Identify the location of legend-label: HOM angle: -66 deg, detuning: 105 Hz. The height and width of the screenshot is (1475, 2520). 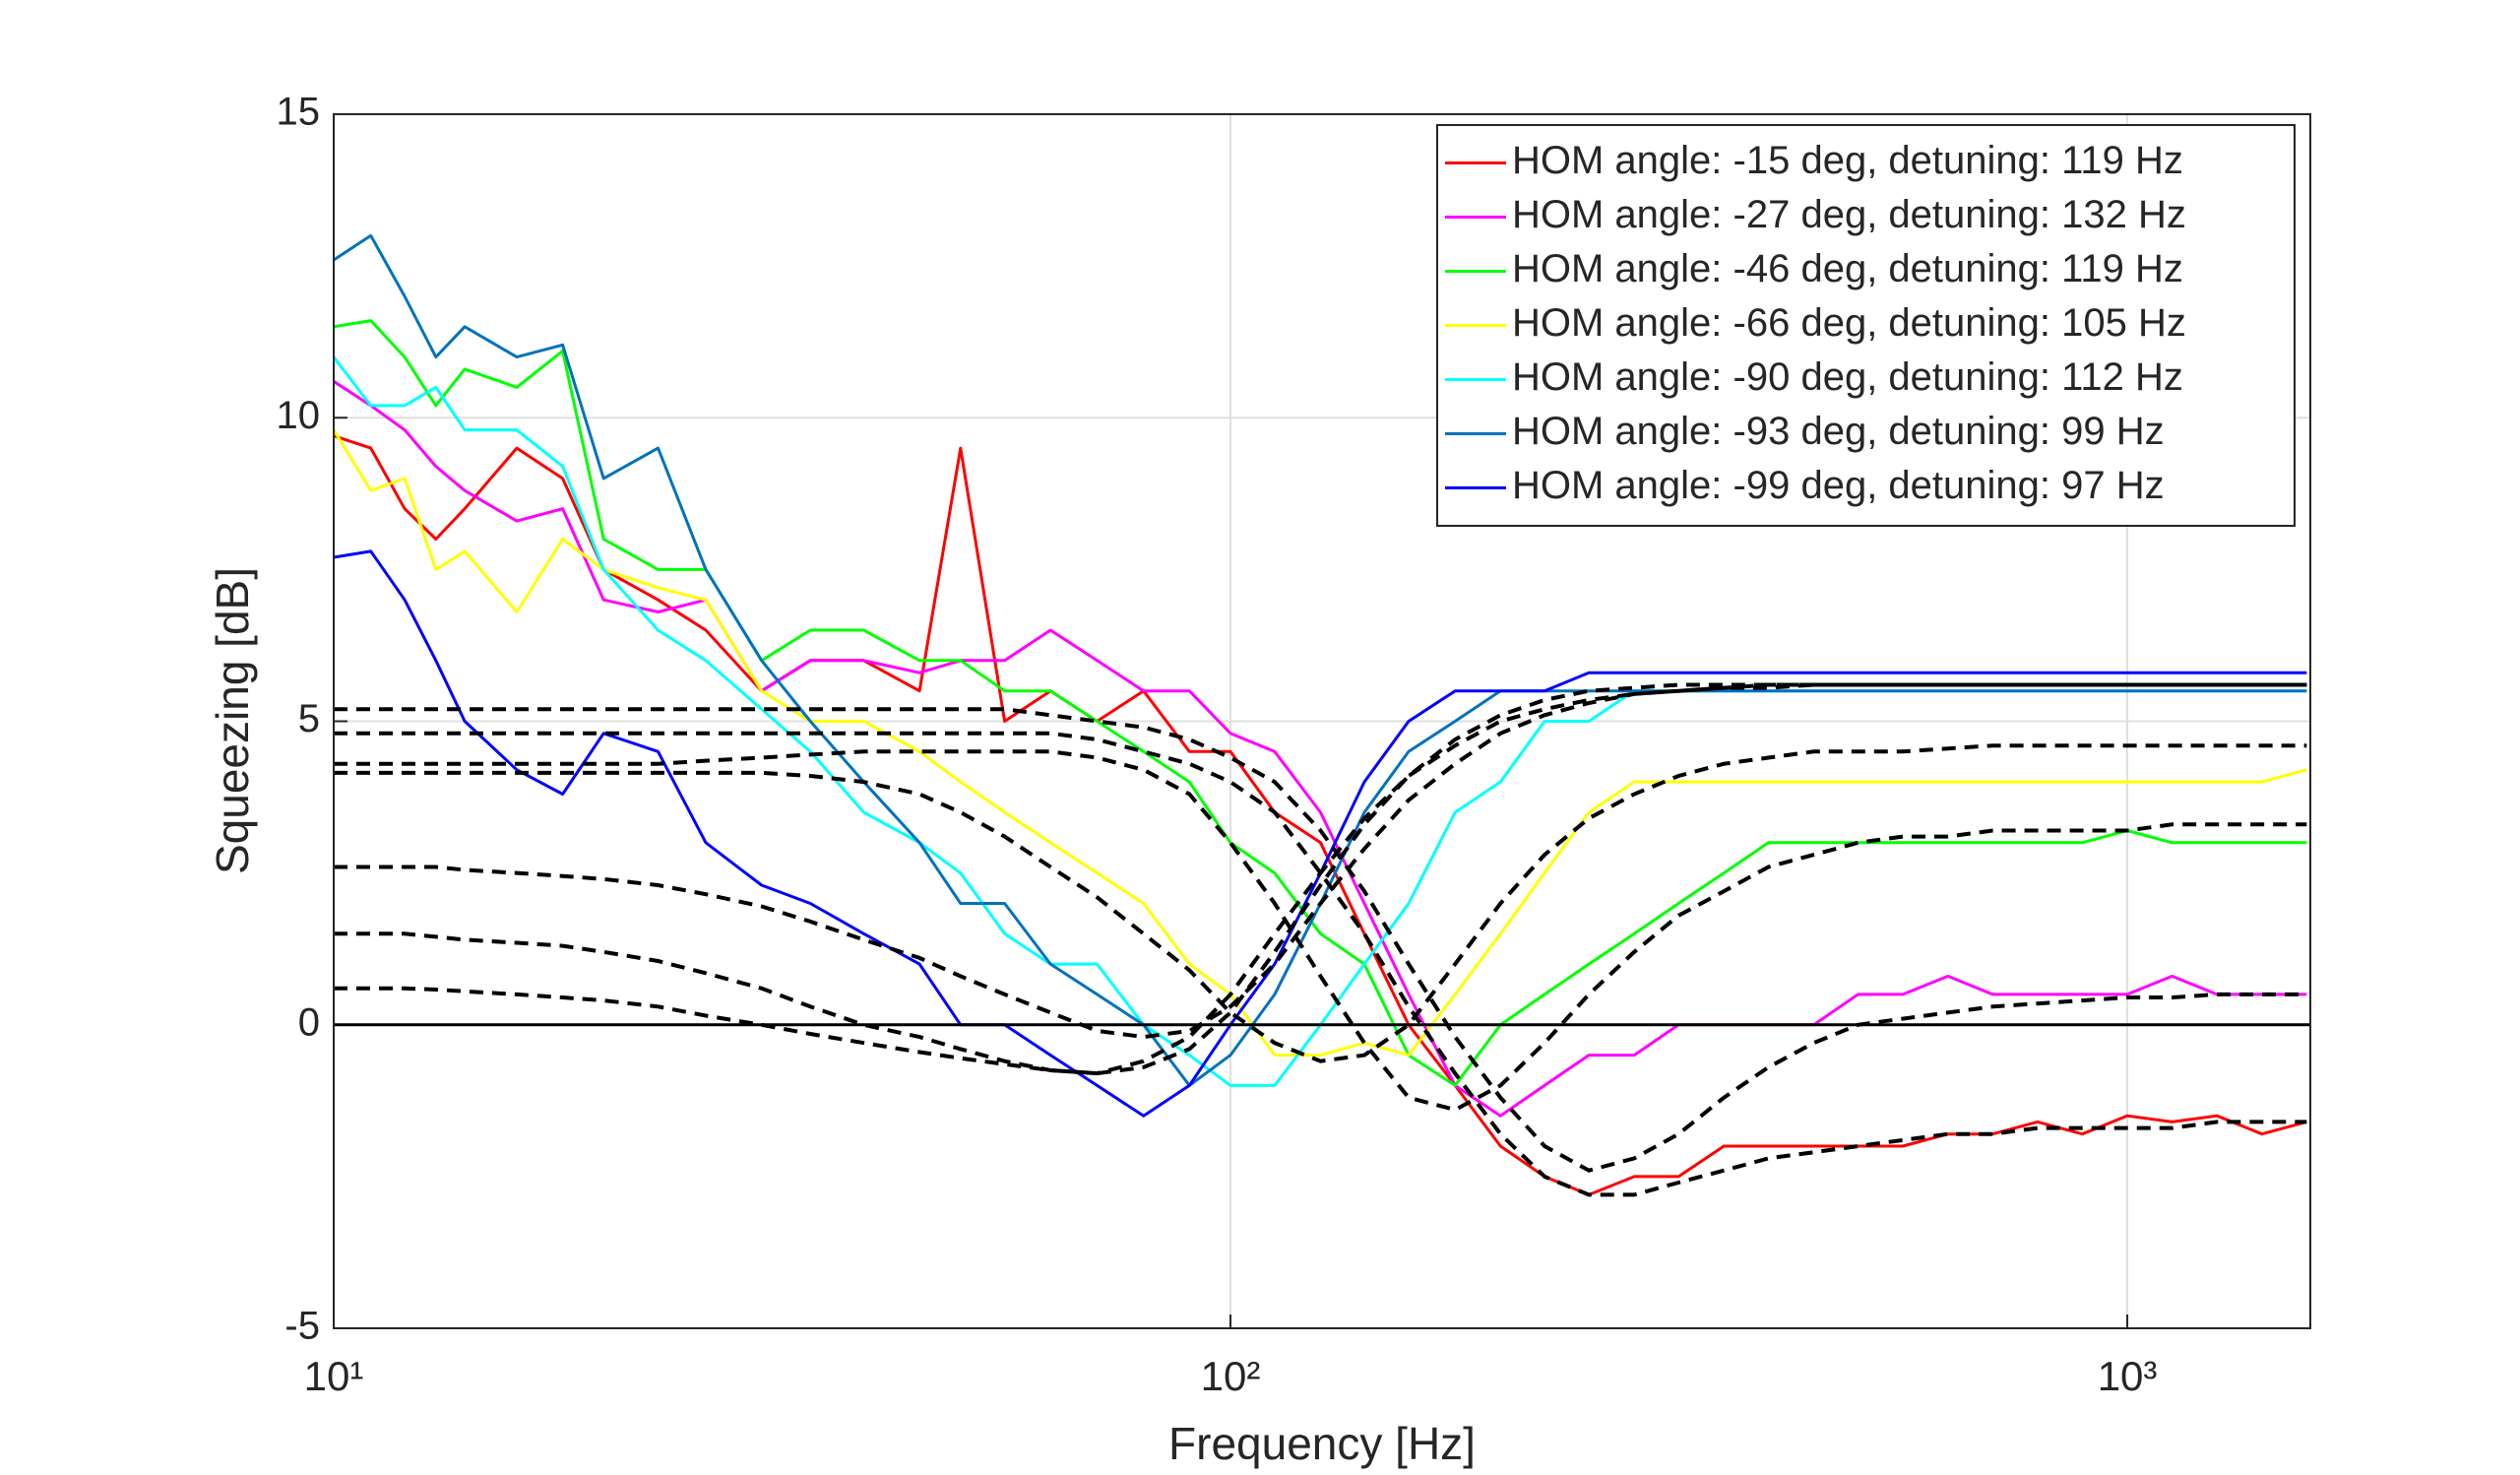
(1849, 323).